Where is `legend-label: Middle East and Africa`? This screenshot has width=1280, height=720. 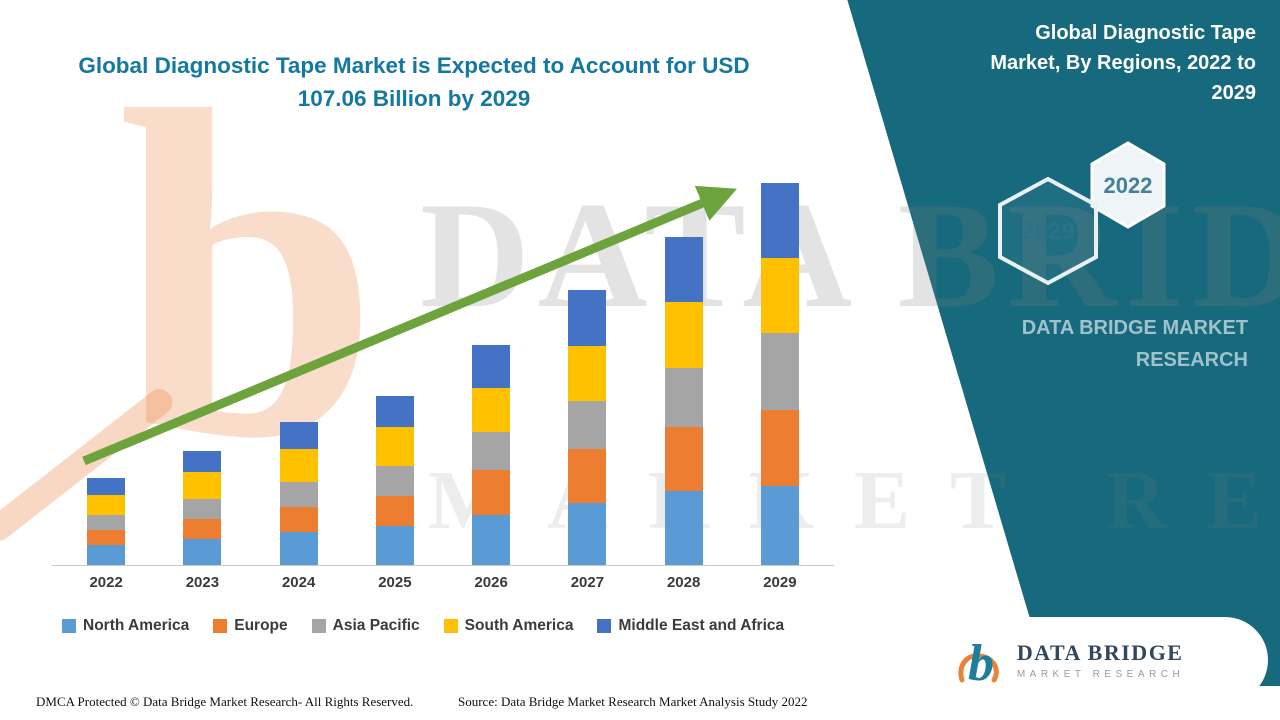
legend-label: Middle East and Africa is located at coordinates (701, 625).